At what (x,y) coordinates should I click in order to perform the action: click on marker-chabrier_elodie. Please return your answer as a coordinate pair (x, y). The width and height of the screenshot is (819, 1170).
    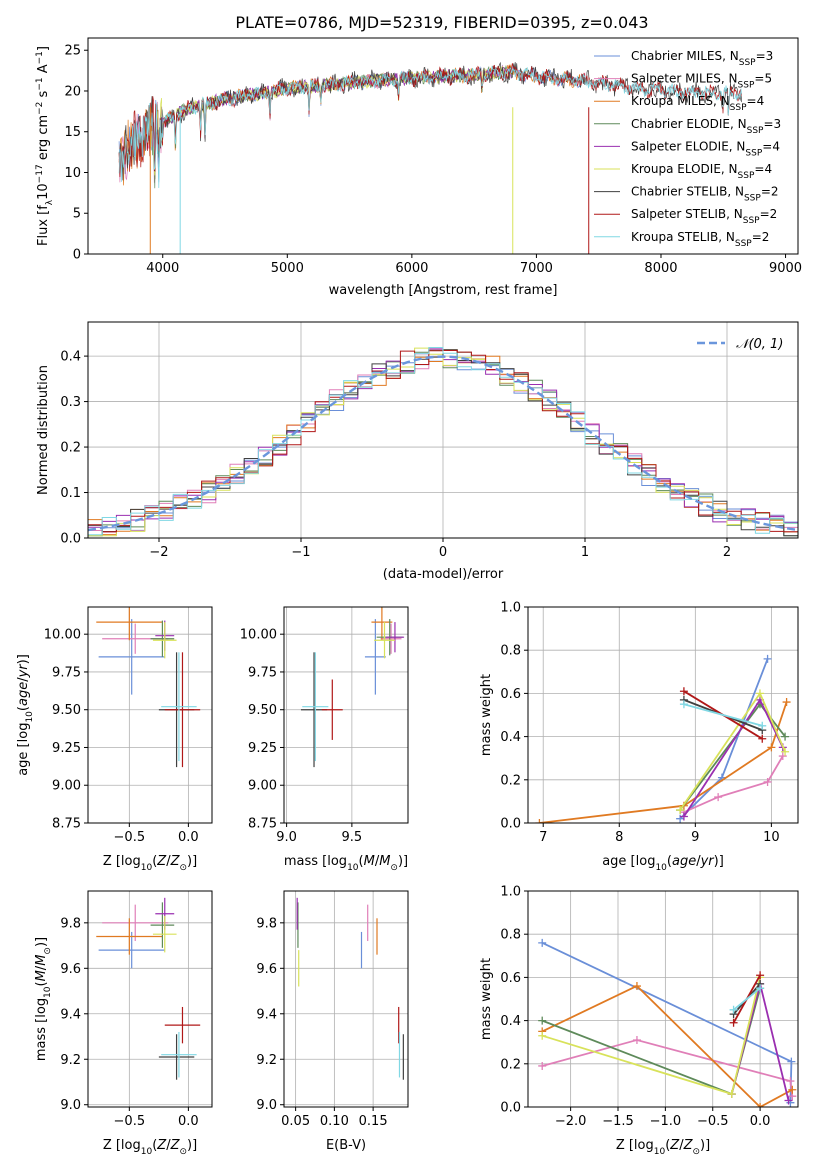
    Looking at the image, I should click on (542, 1020).